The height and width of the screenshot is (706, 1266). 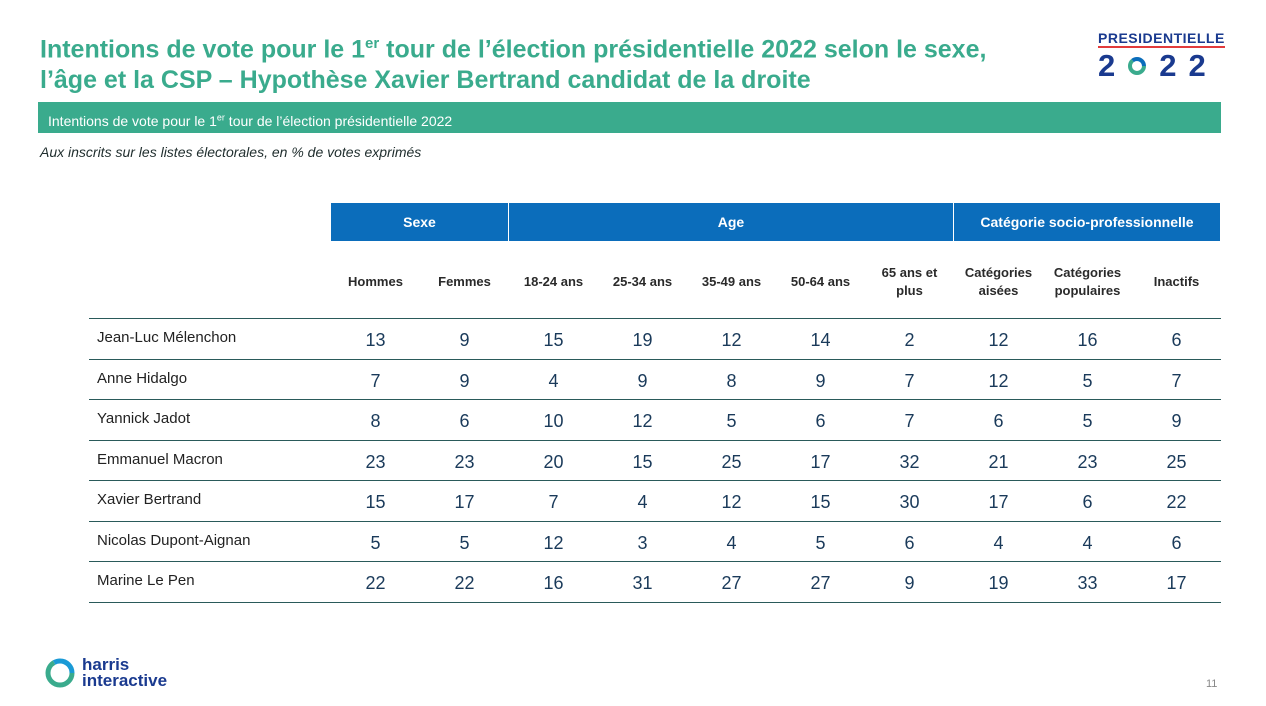 I want to click on table-cell: 21, so click(x=998, y=461).